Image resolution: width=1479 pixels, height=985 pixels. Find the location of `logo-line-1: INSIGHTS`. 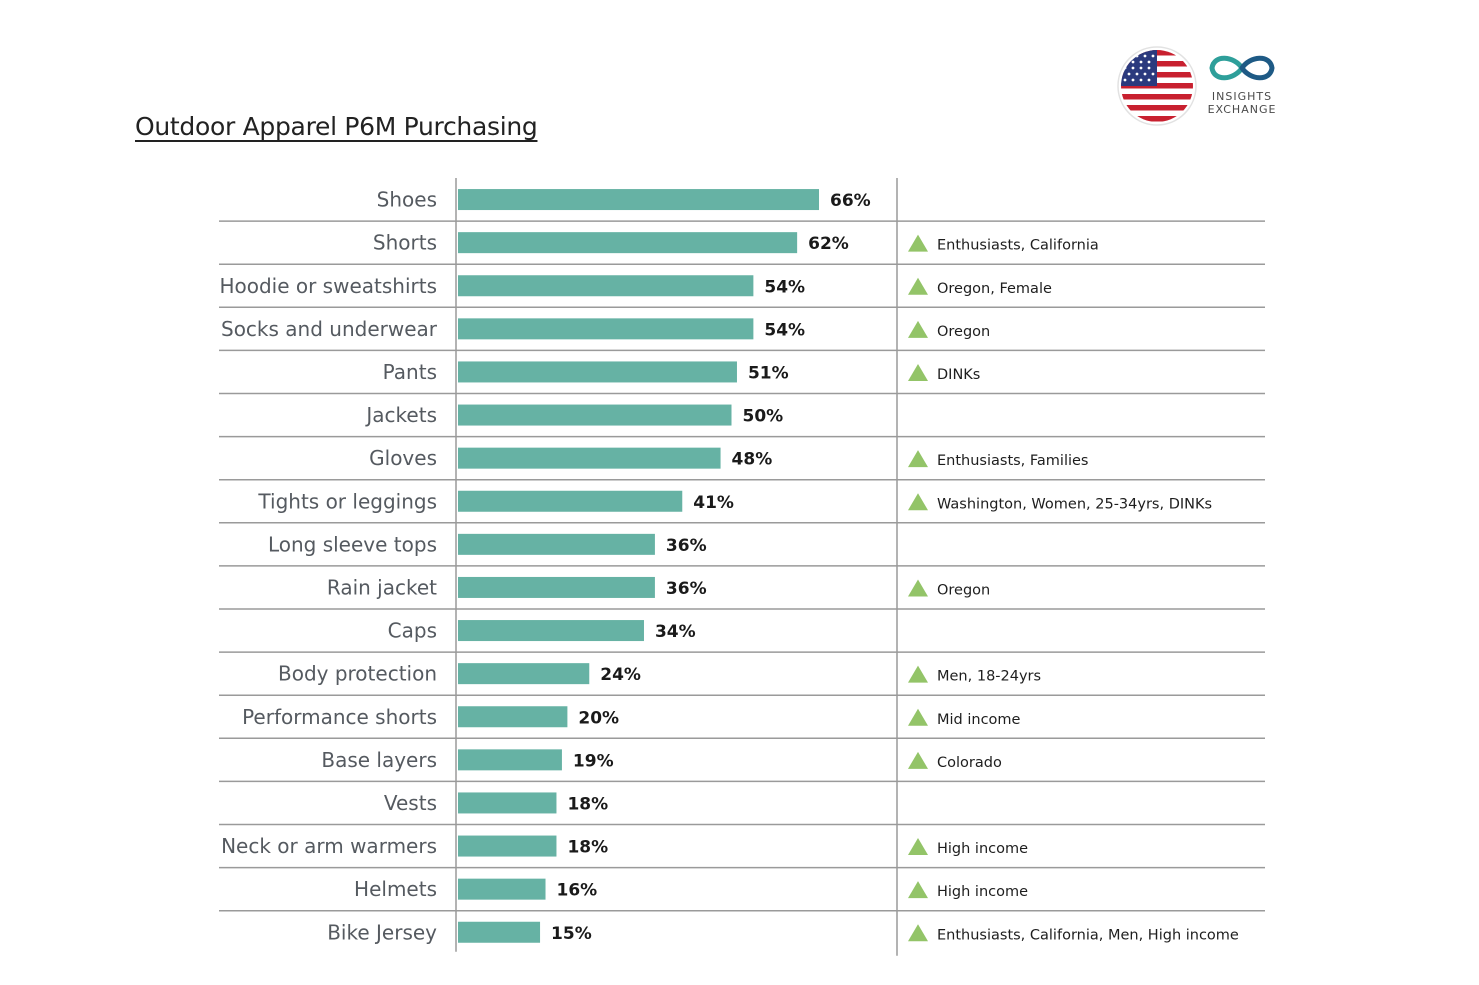

logo-line-1: INSIGHTS is located at coordinates (1242, 96).